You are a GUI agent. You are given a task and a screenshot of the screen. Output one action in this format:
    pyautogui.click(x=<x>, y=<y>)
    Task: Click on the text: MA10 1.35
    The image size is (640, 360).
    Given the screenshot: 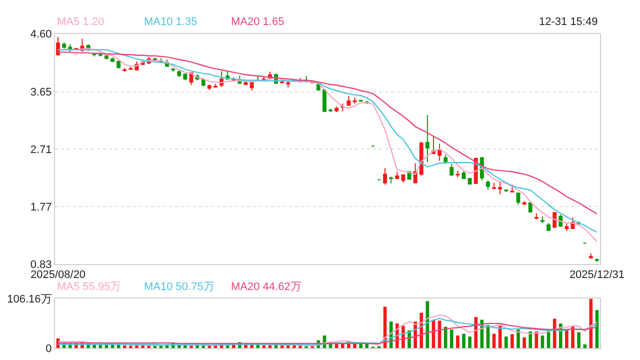 What is the action you would take?
    pyautogui.click(x=171, y=22)
    